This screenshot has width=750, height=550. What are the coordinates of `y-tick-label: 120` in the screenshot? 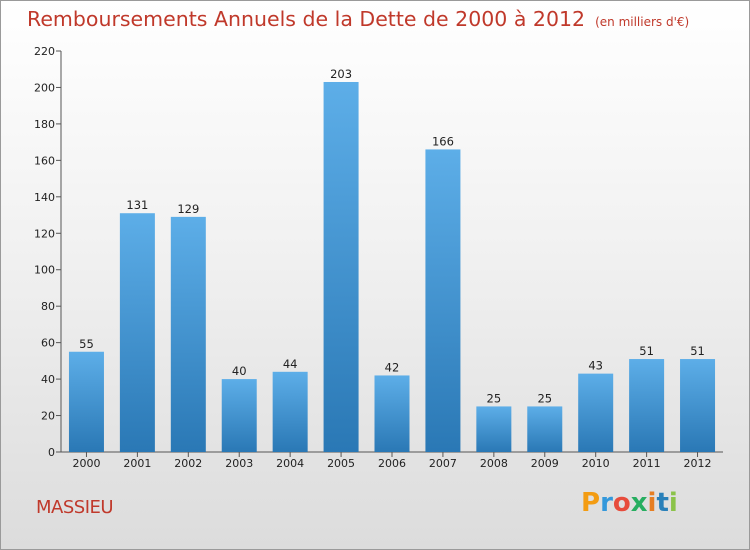 It's located at (44, 233).